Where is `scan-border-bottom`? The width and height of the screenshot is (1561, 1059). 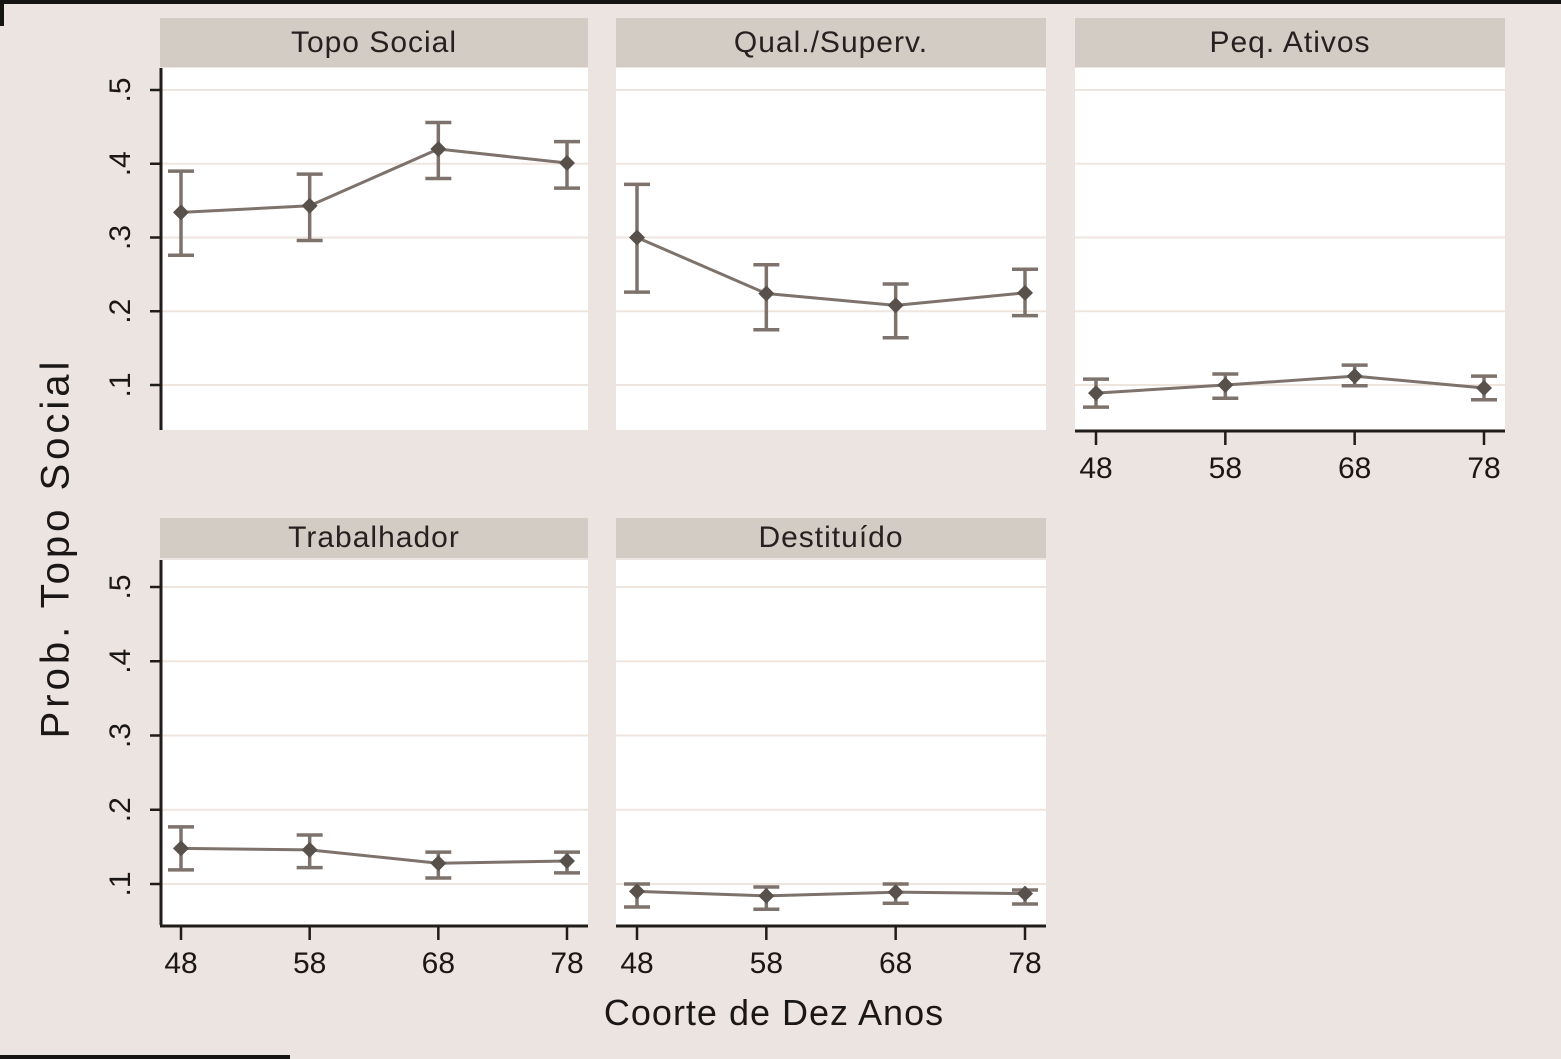 scan-border-bottom is located at coordinates (145, 1057).